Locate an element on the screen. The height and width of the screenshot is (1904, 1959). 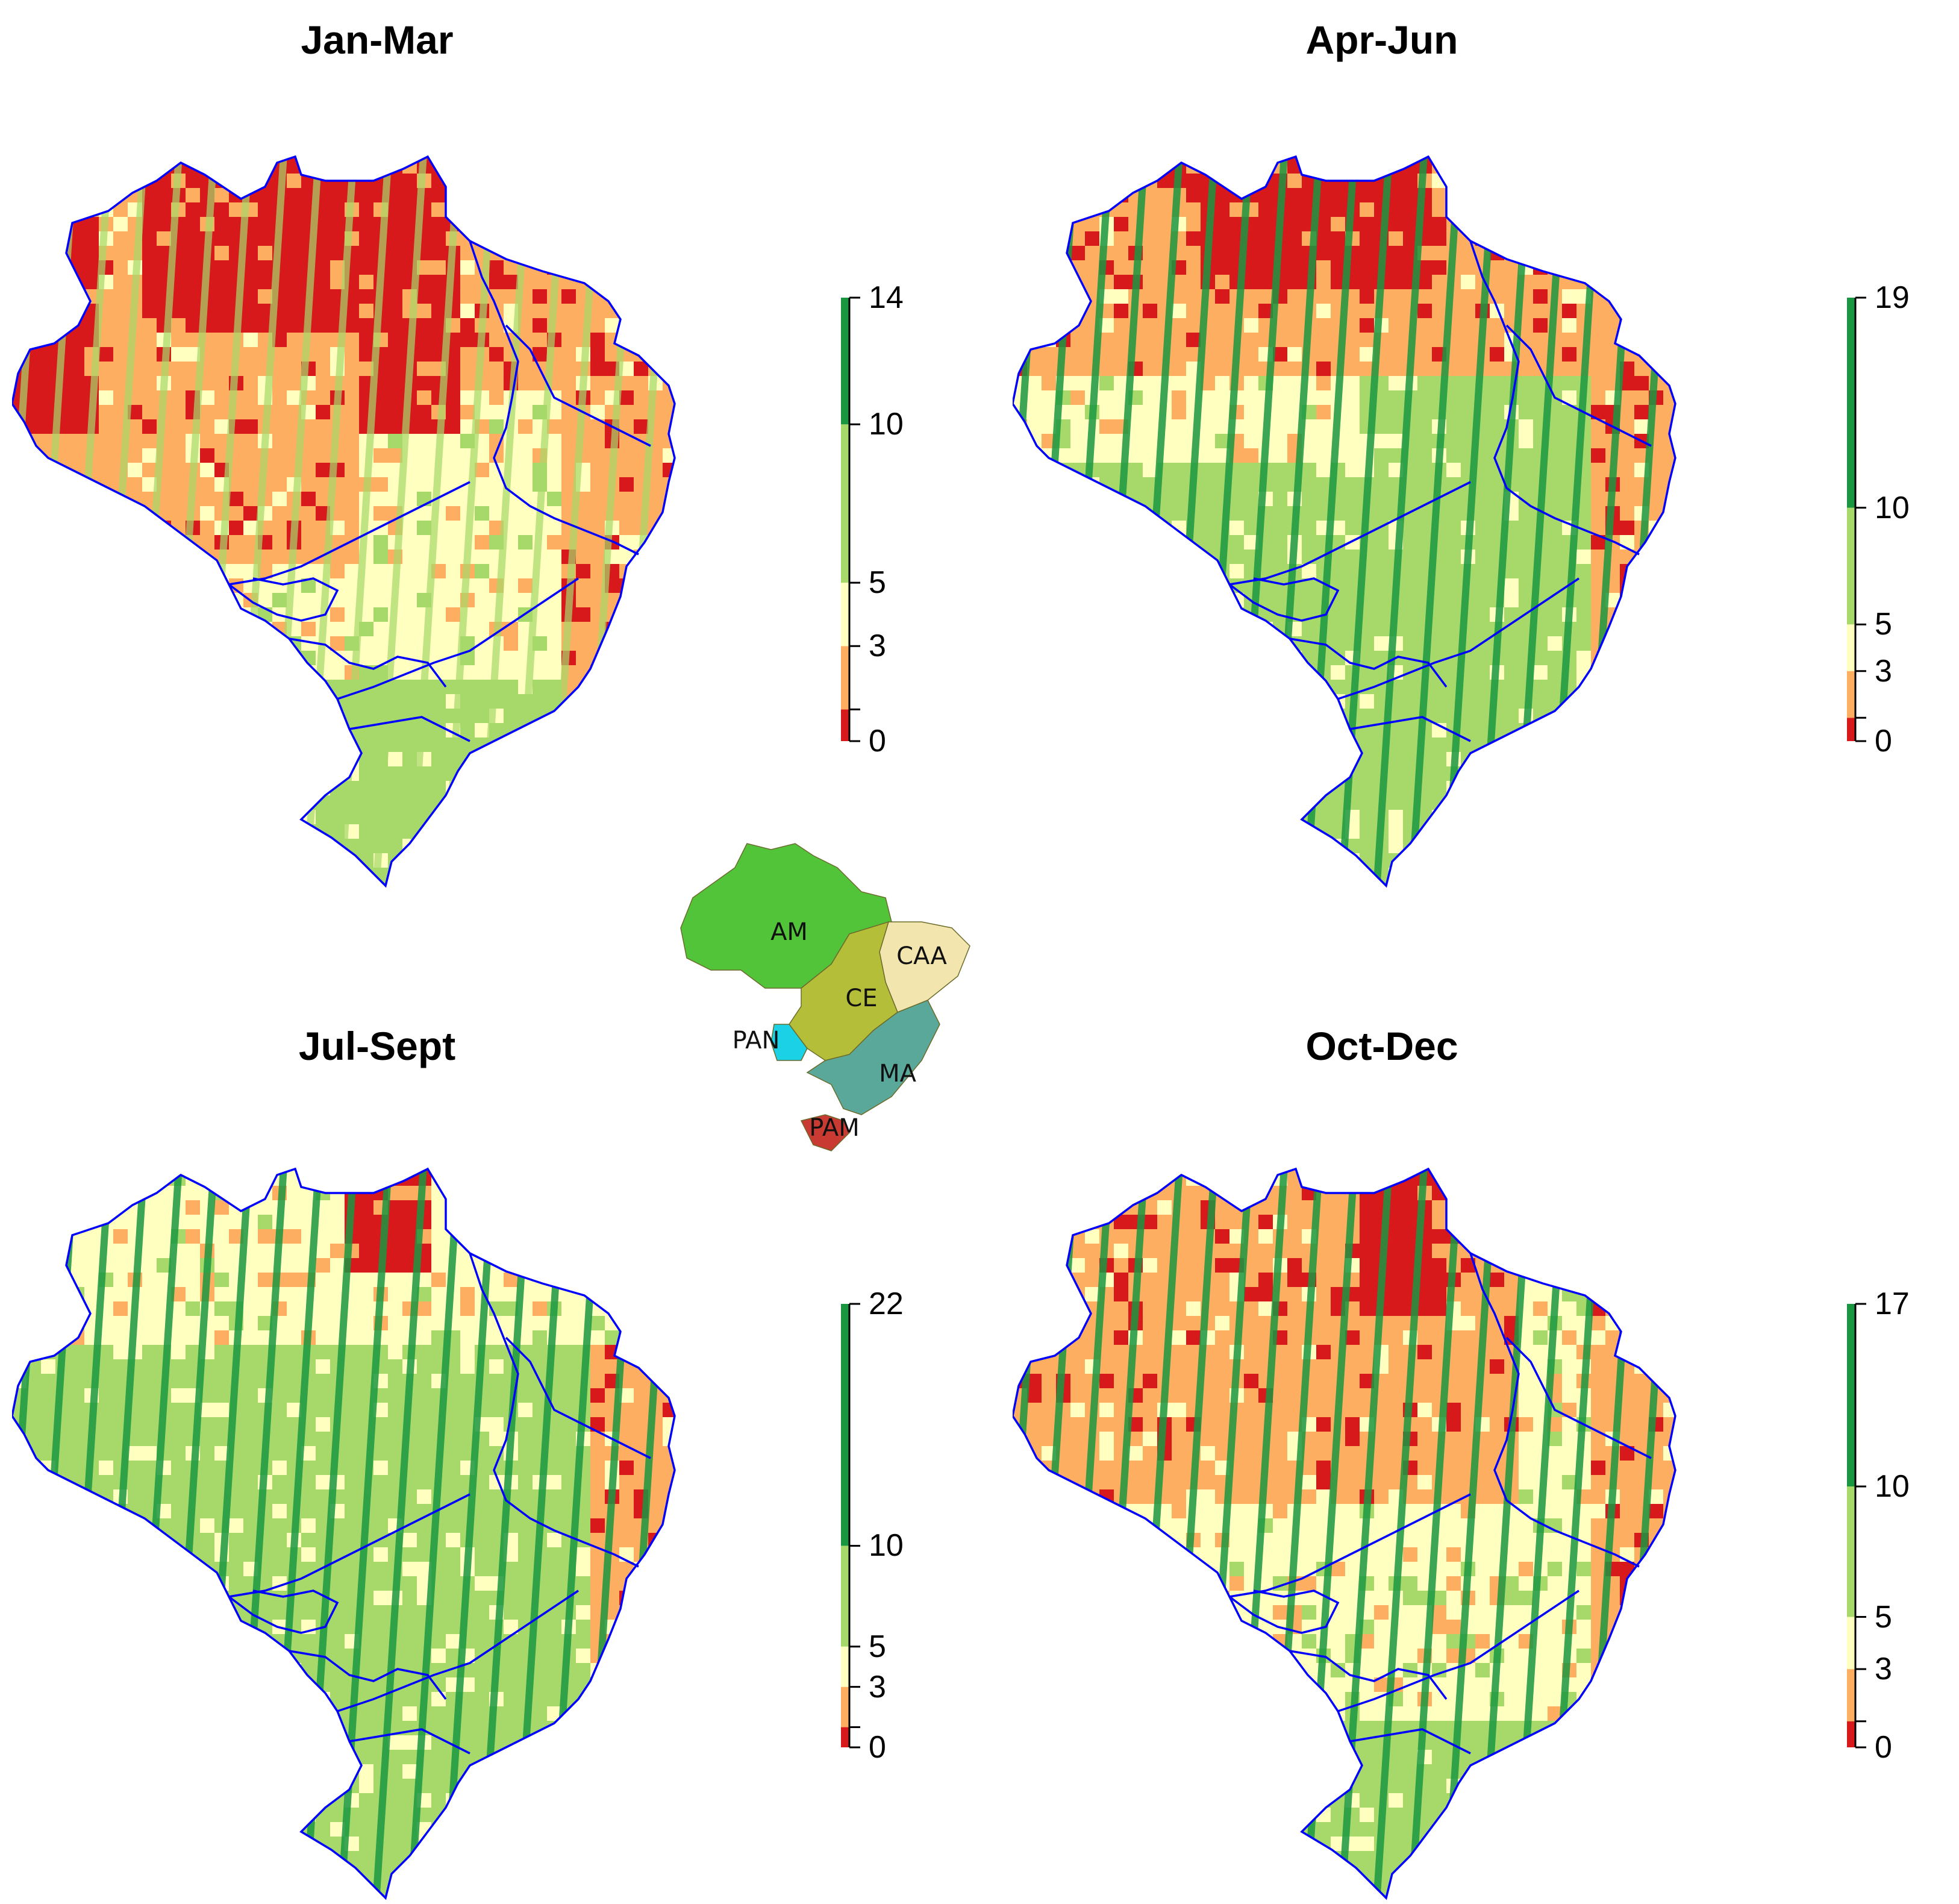
legend-tick-label: 19 is located at coordinates (1892, 298).